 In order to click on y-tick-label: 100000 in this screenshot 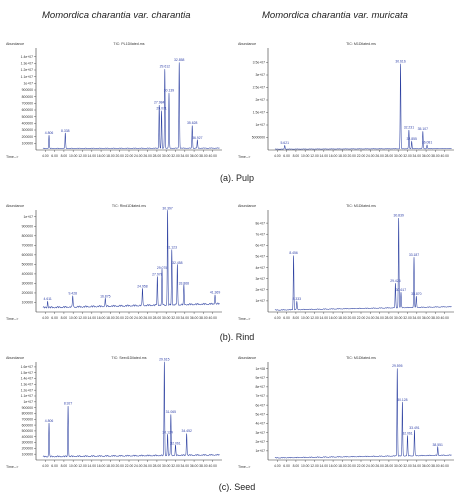, I will do `click(27, 454)`.